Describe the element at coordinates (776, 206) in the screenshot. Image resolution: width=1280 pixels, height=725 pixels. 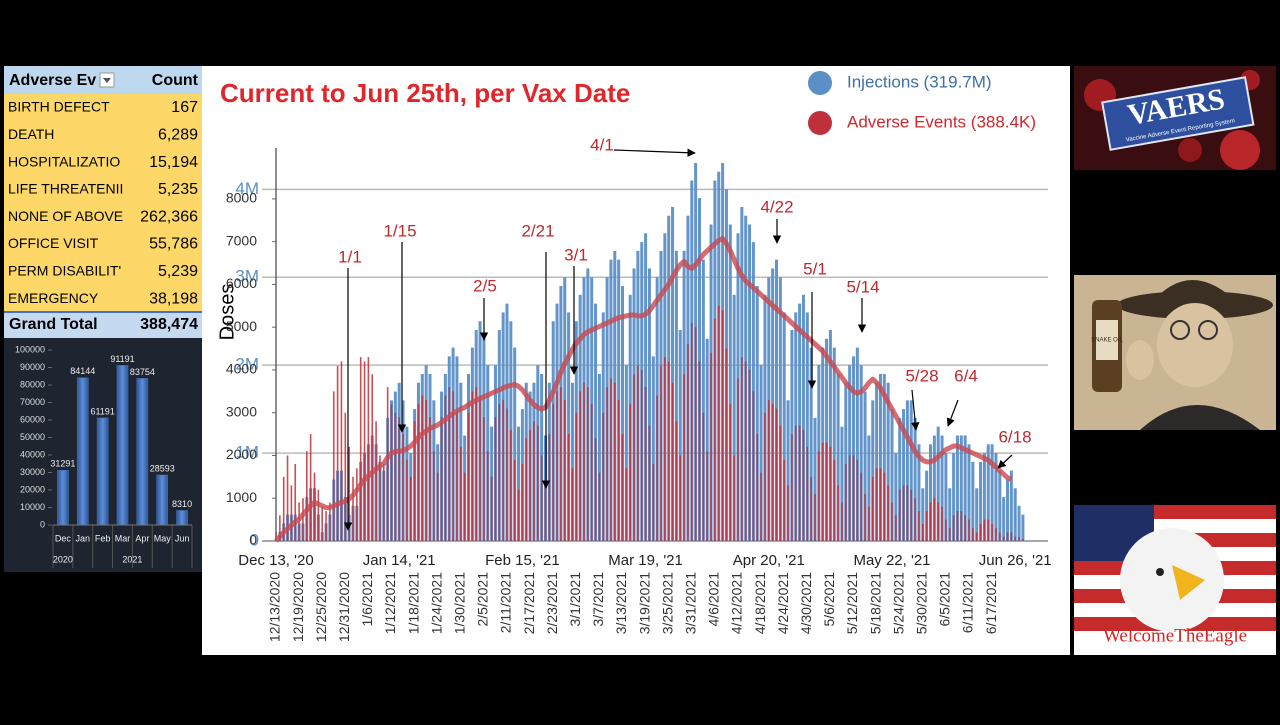
I see `annotation: 4/22` at that location.